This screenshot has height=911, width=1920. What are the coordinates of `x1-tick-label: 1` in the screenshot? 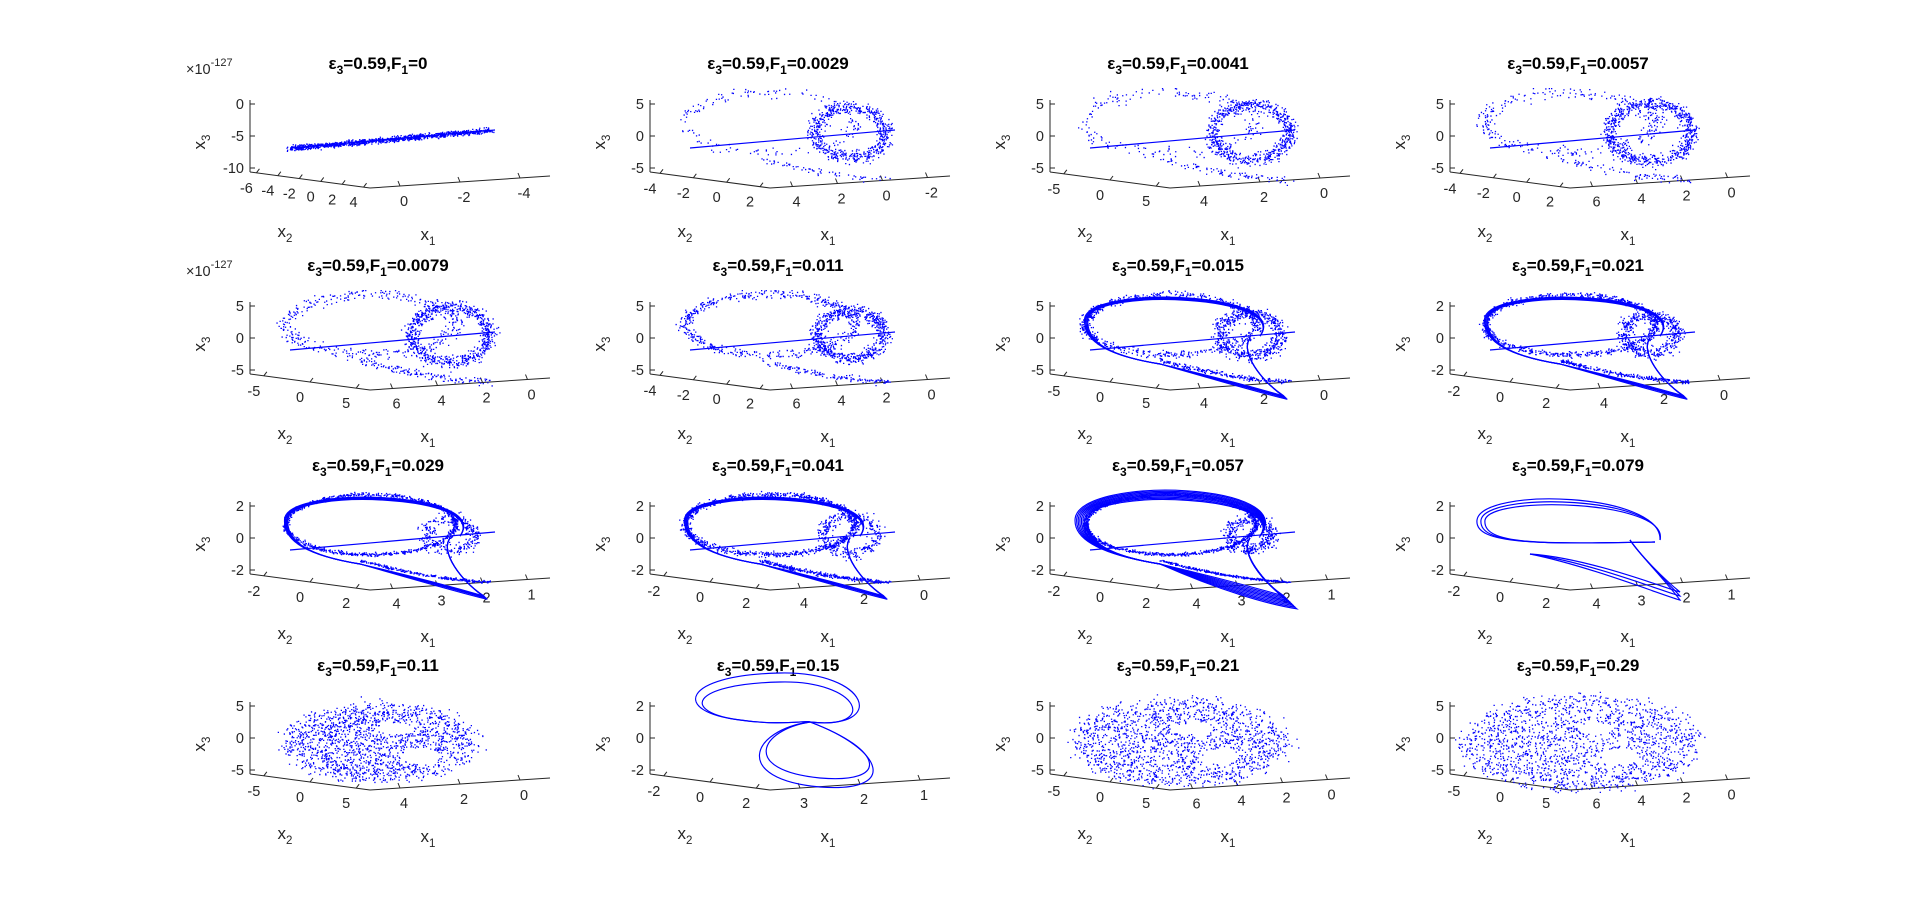 It's located at (531, 596).